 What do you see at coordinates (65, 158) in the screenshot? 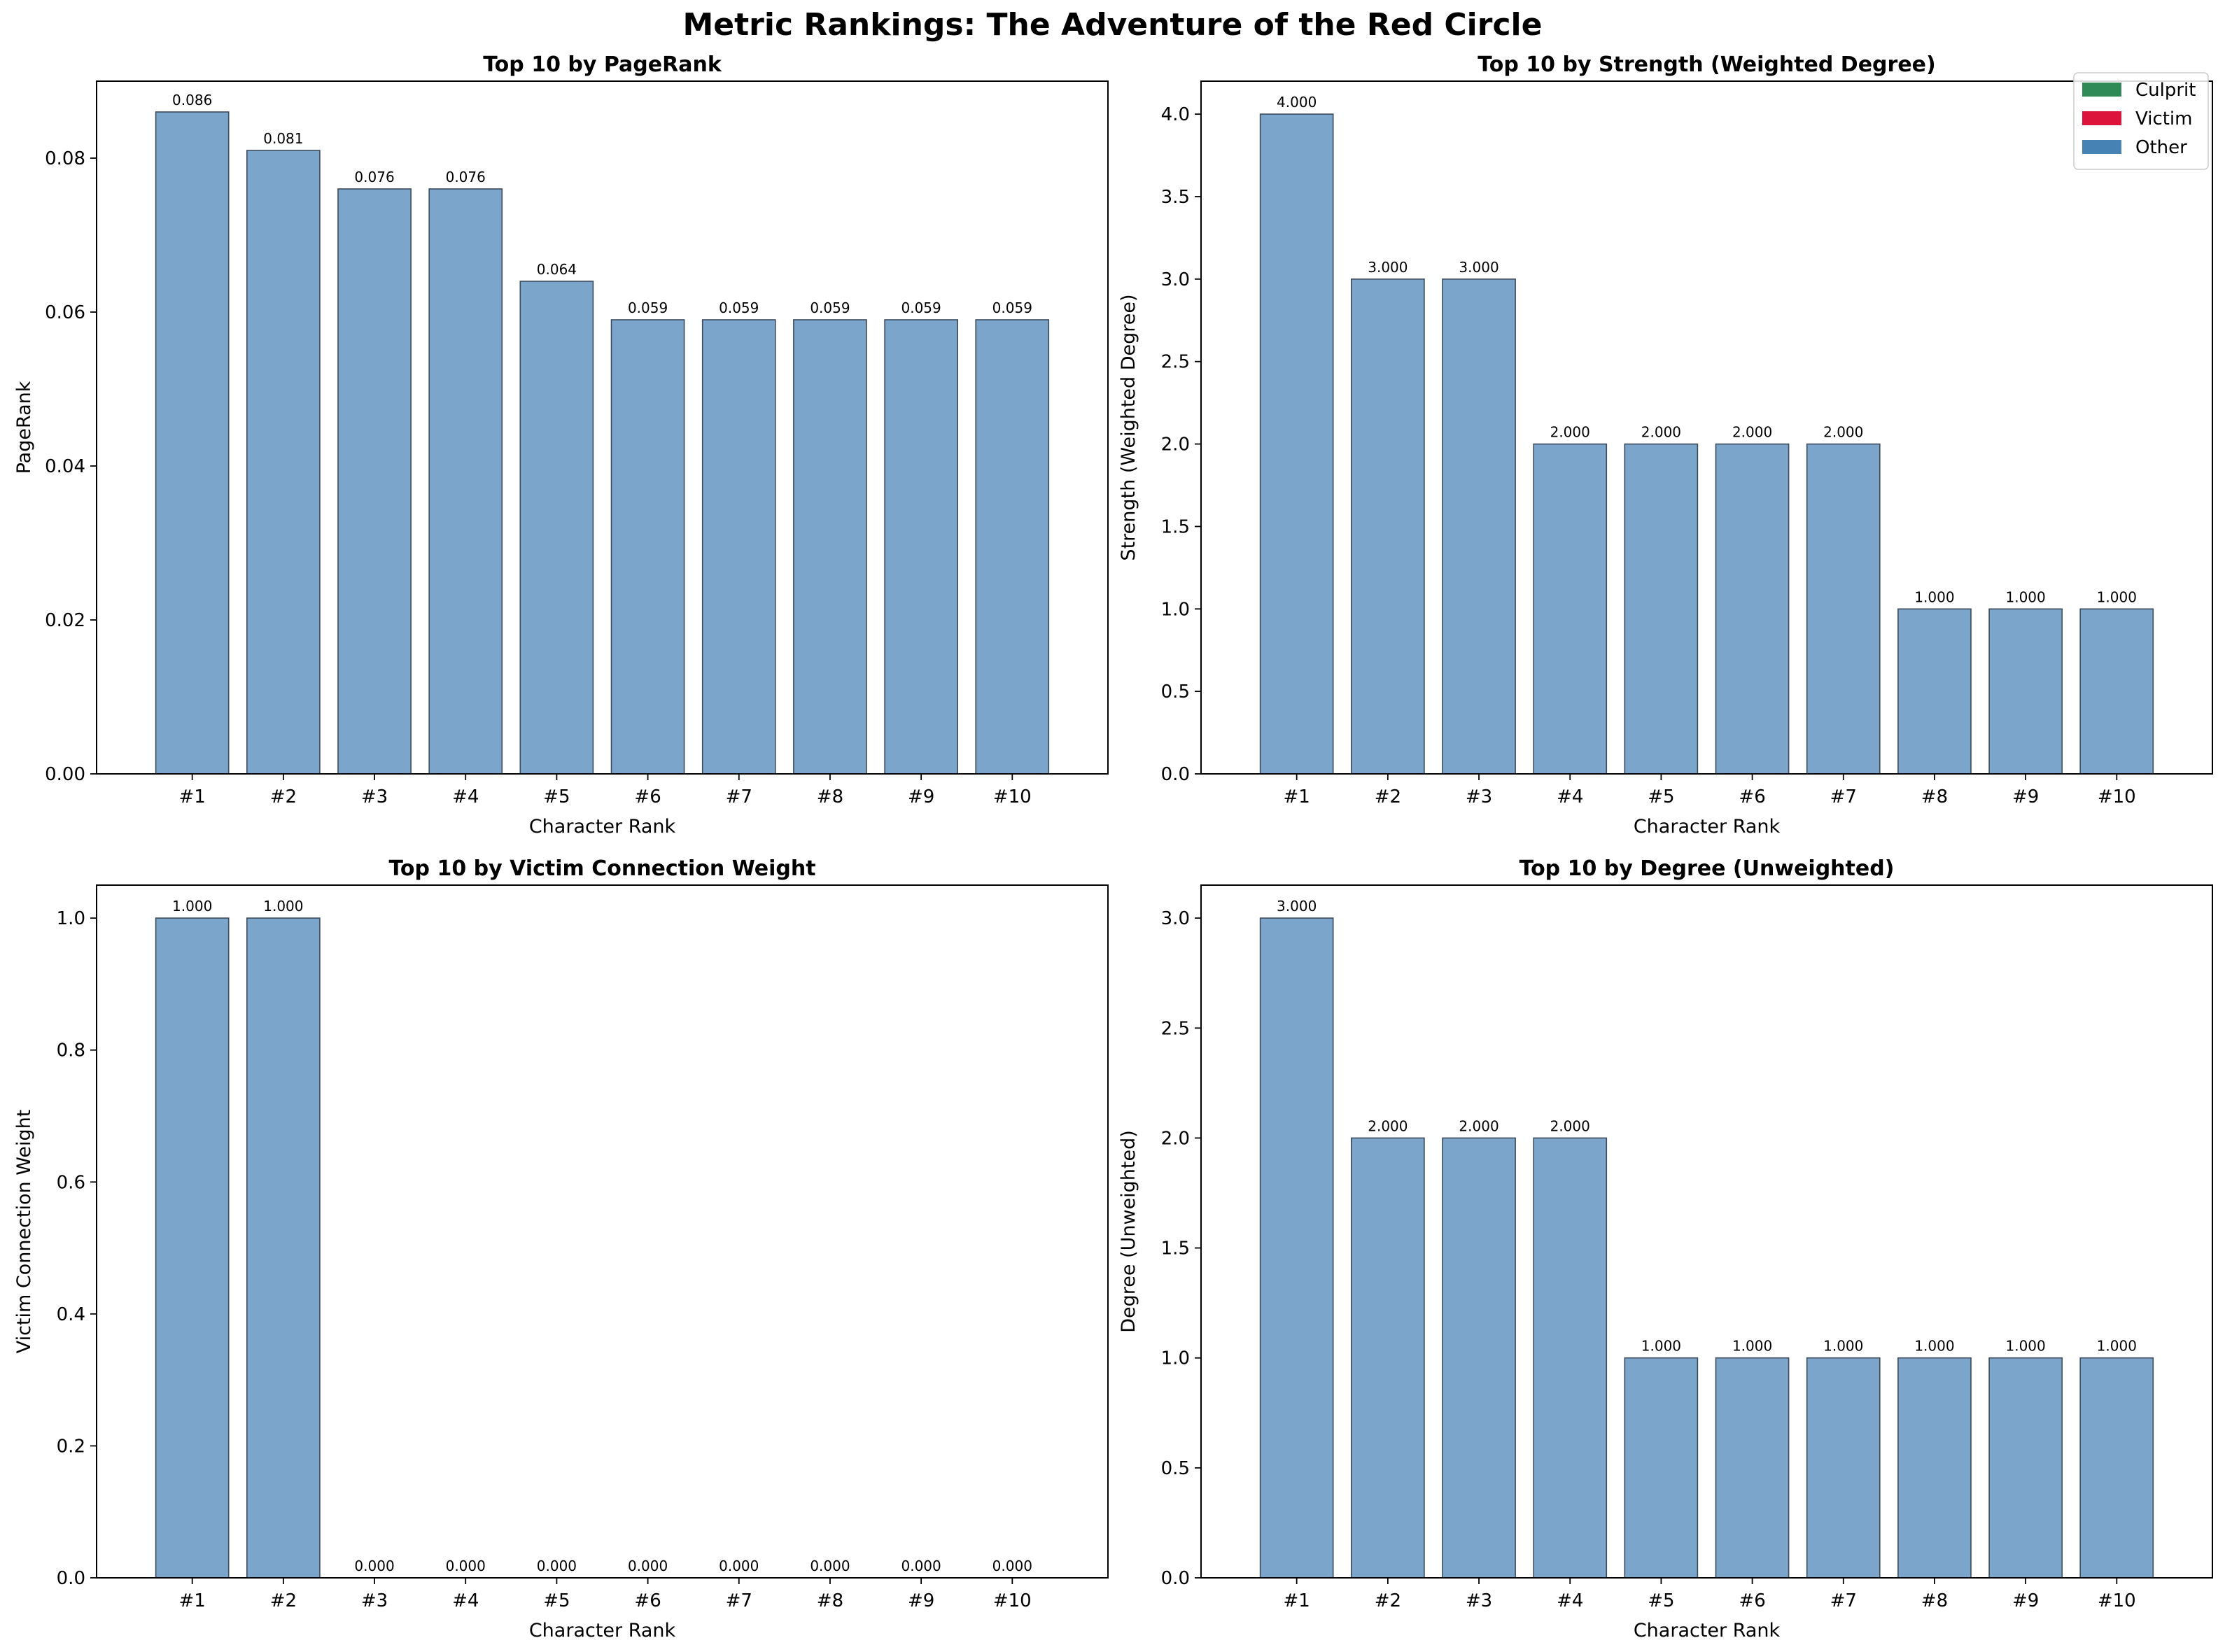
I see `y-tick-label: 0.08` at bounding box center [65, 158].